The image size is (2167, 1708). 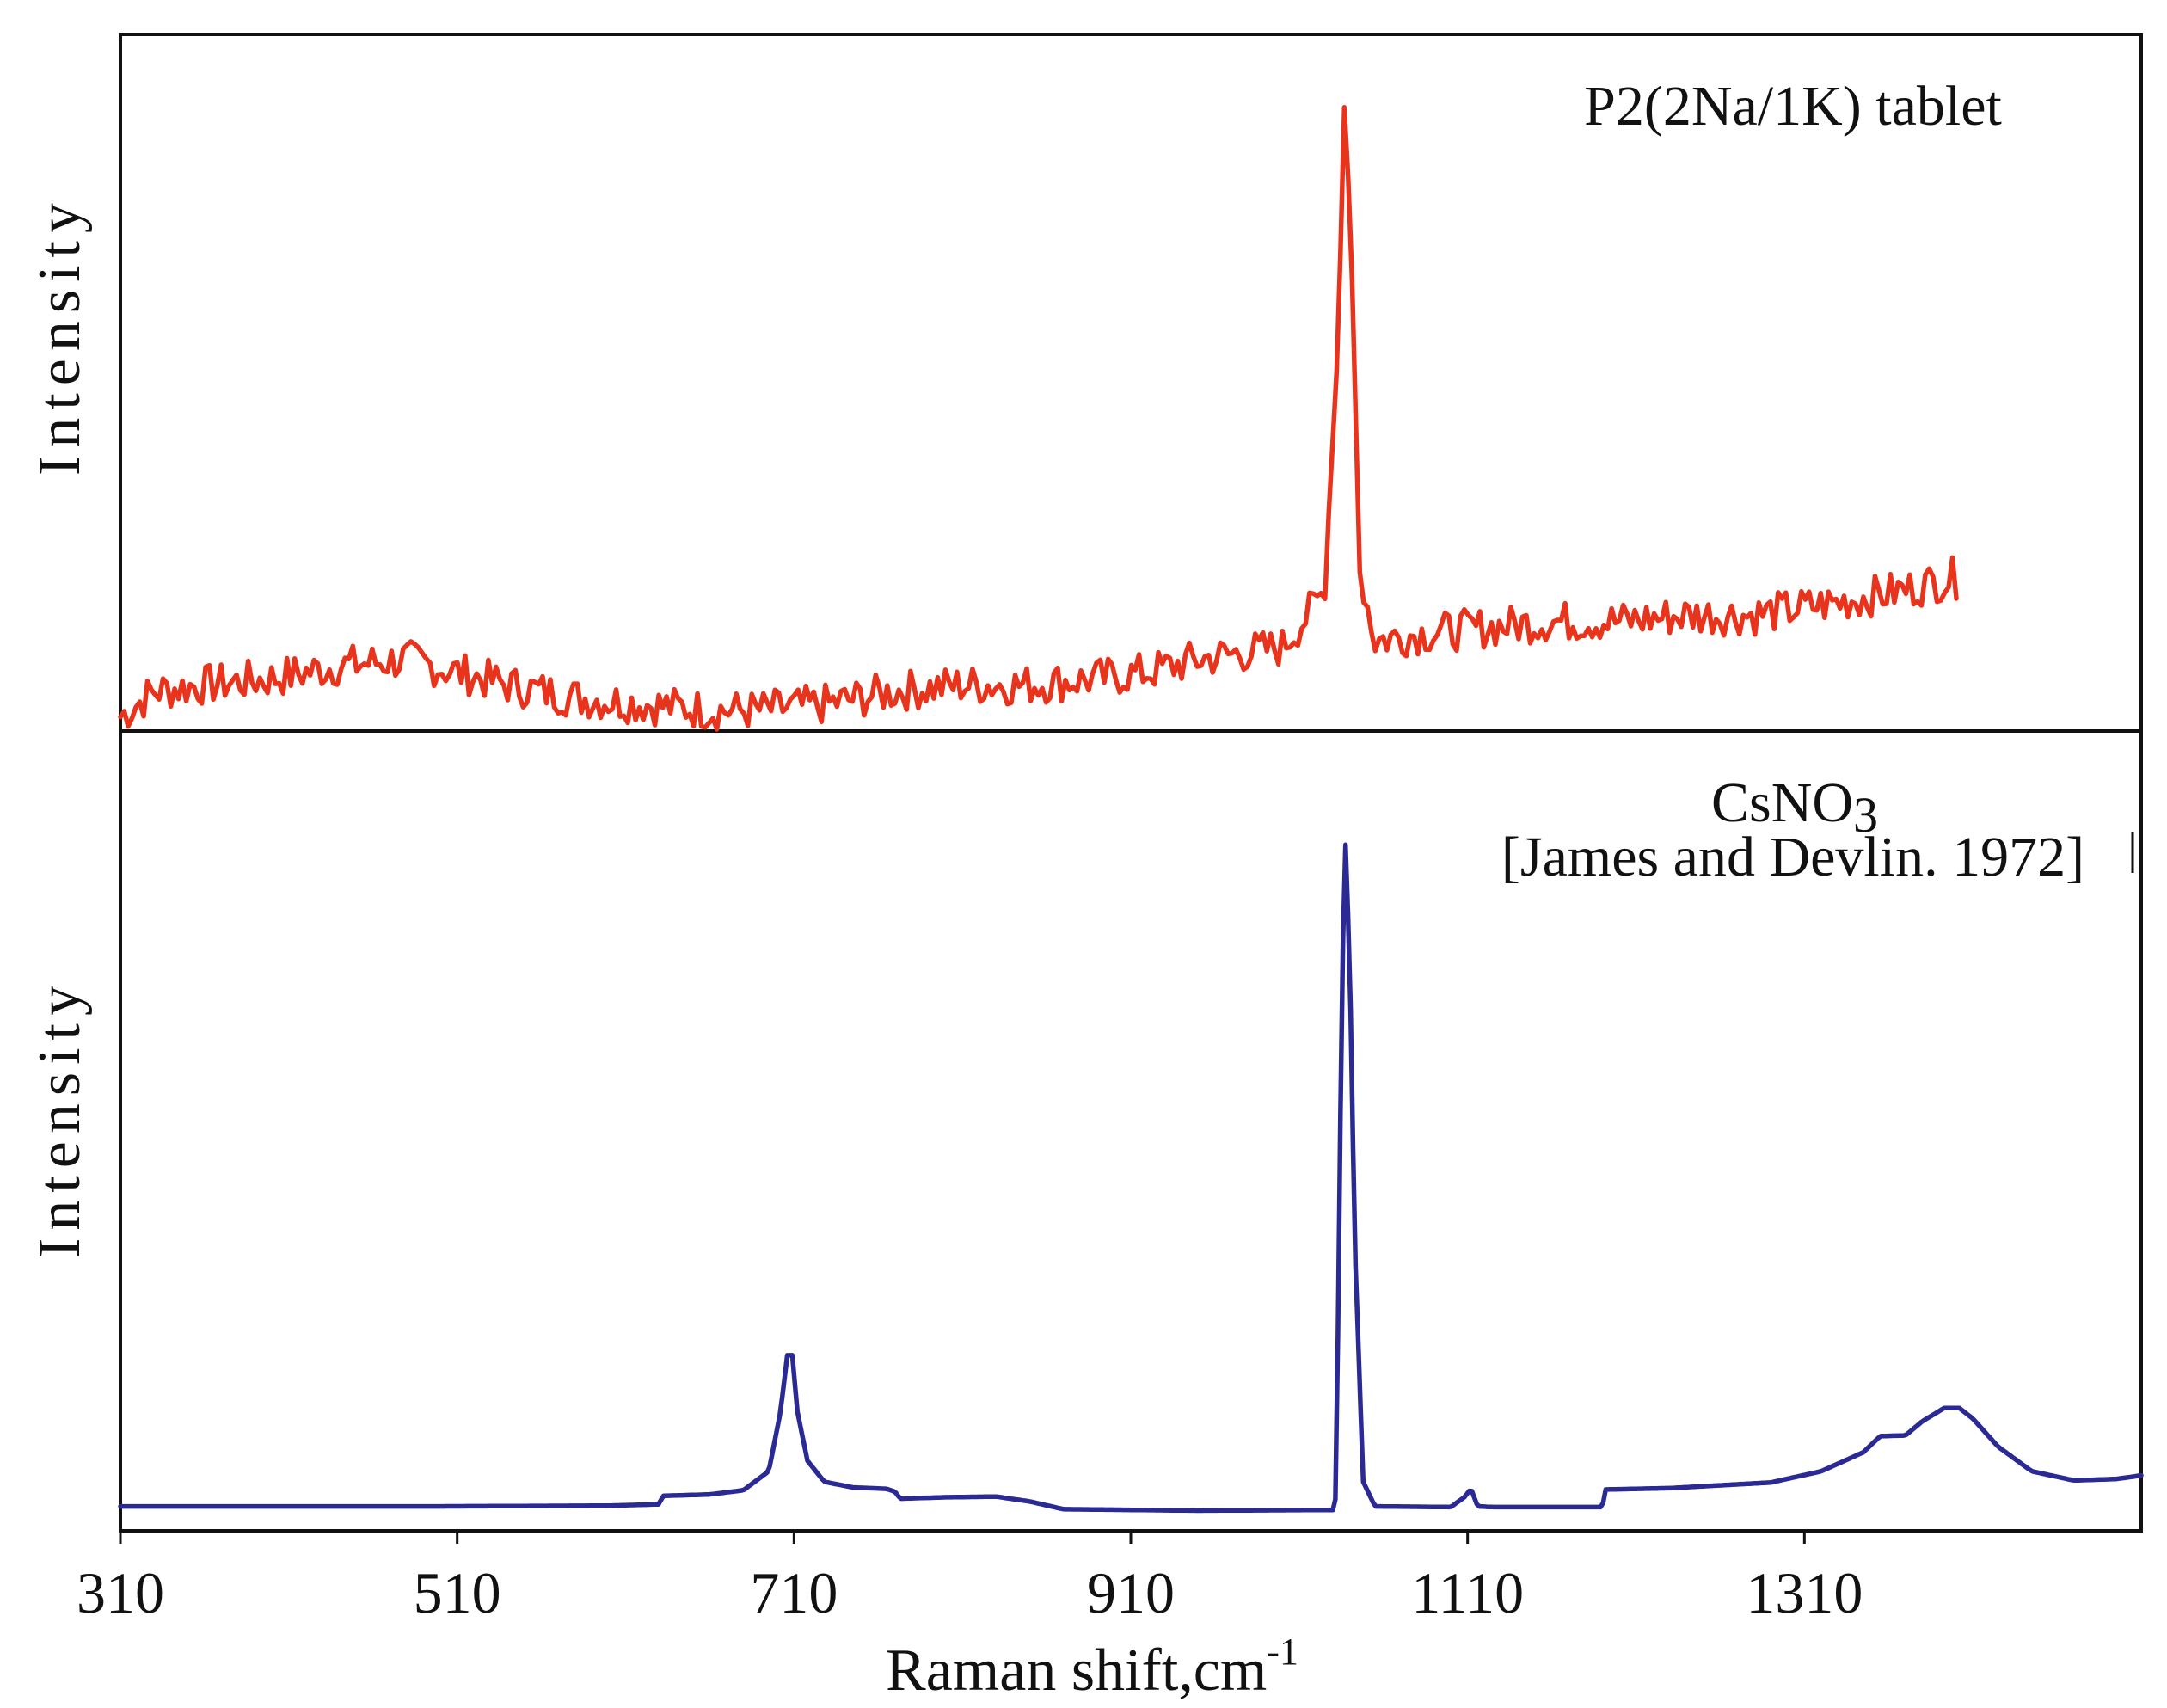 I want to click on x-axis-title: Raman shift,cm-1, so click(x=1092, y=1668).